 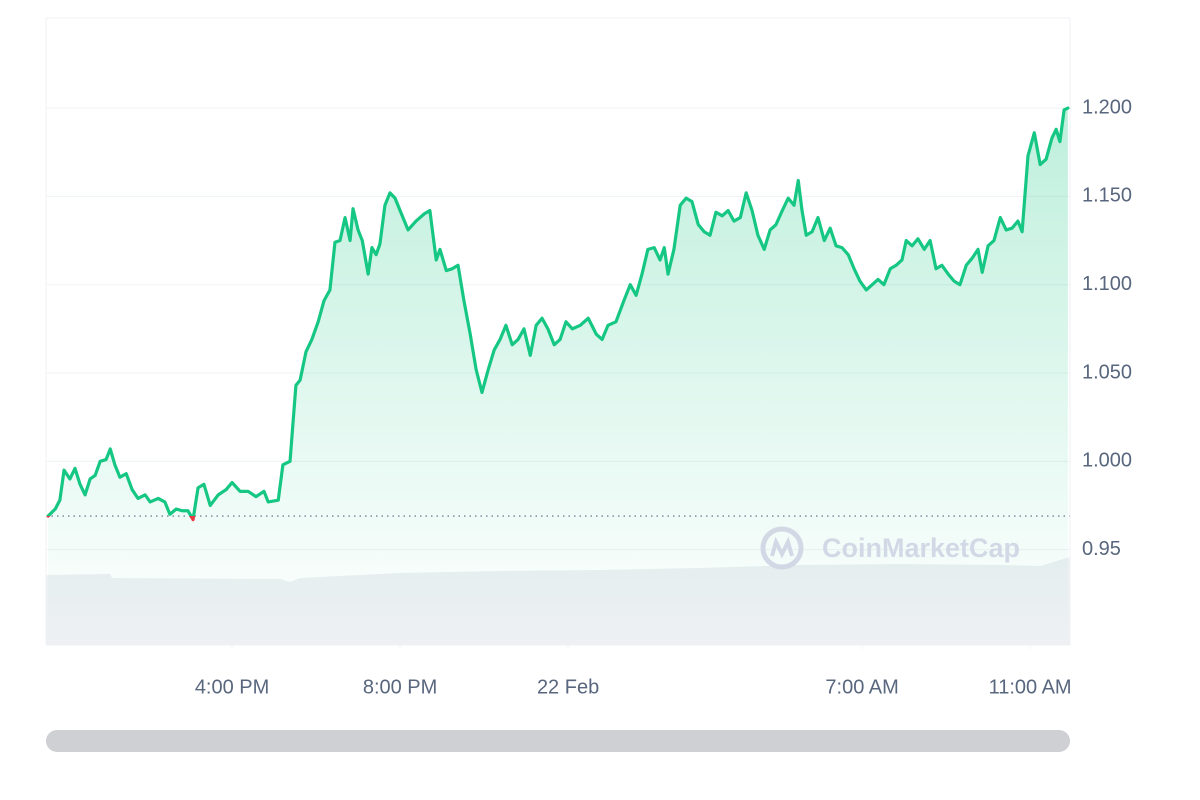 I want to click on scrollbar, so click(x=558, y=741).